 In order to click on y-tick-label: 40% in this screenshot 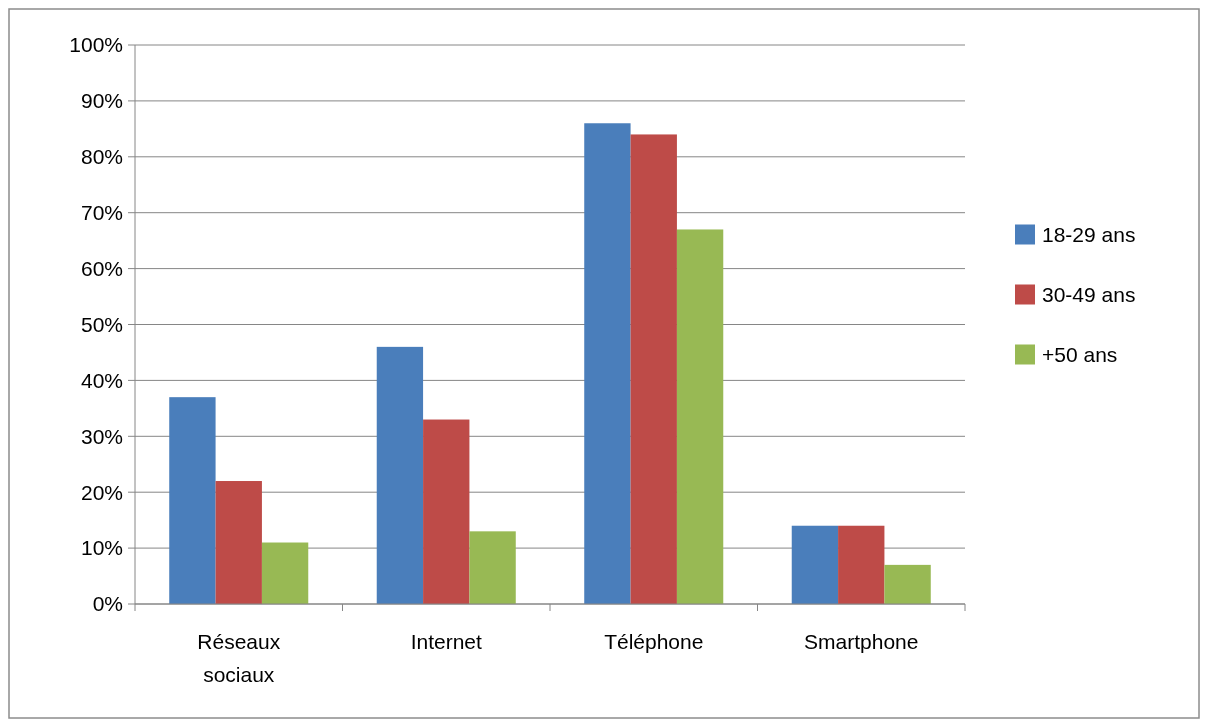, I will do `click(101, 380)`.